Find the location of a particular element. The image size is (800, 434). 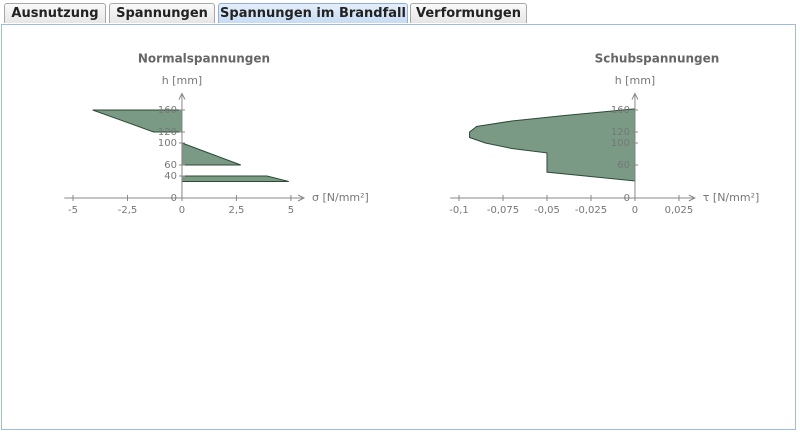

x-tick-label: 0,025 is located at coordinates (679, 210).